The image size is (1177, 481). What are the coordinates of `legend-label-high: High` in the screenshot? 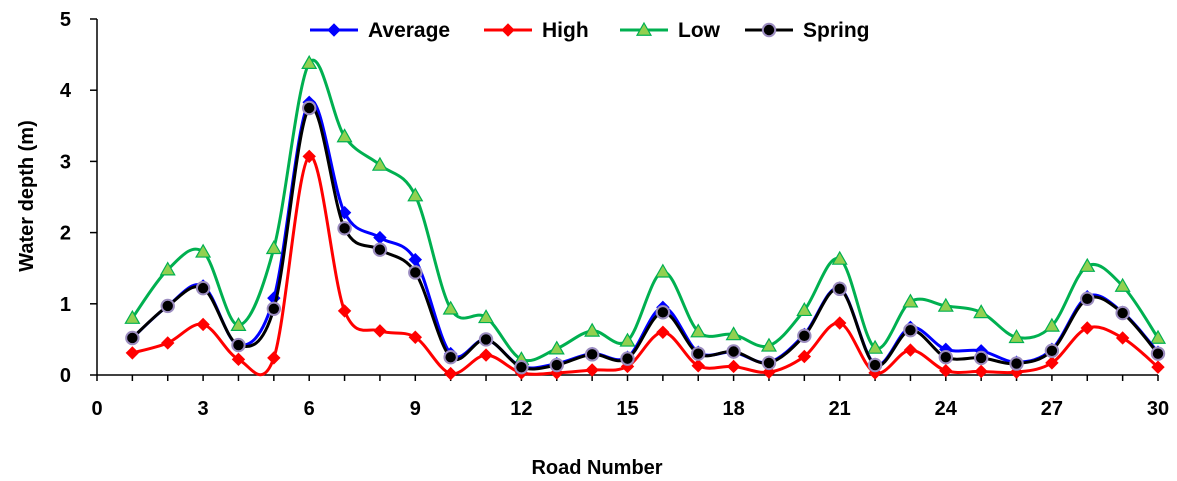 It's located at (565, 30).